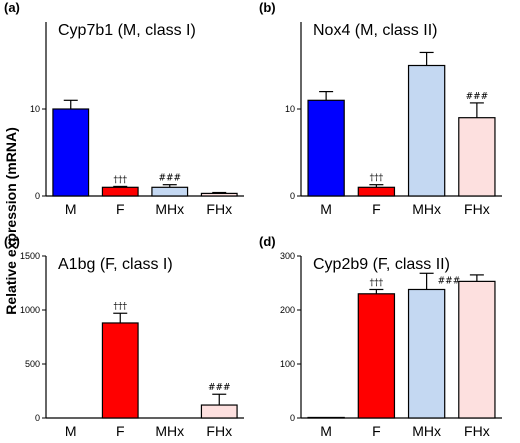 Image resolution: width=520 pixels, height=443 pixels. What do you see at coordinates (381, 264) in the screenshot?
I see `panel-title: Cyp2b9 (F, class II)` at bounding box center [381, 264].